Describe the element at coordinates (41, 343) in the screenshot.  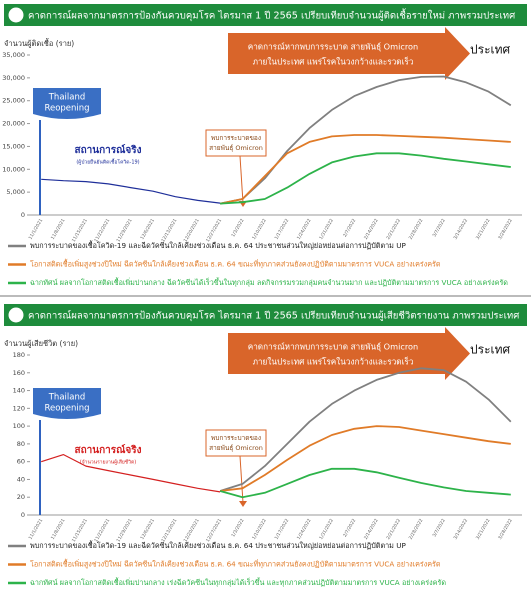
I see `y-axis-label: จำนวนผู้เสียชีวิต (ราย)` at that location.